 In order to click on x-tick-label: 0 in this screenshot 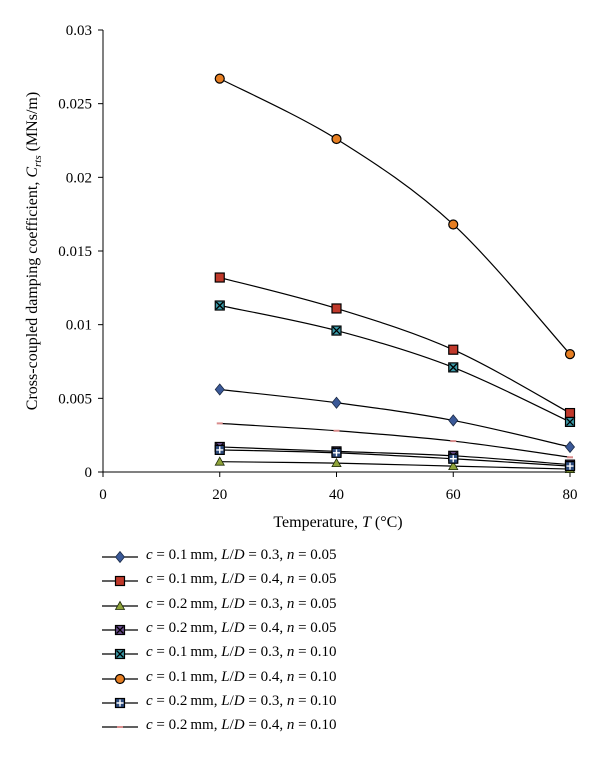, I will do `click(103, 495)`.